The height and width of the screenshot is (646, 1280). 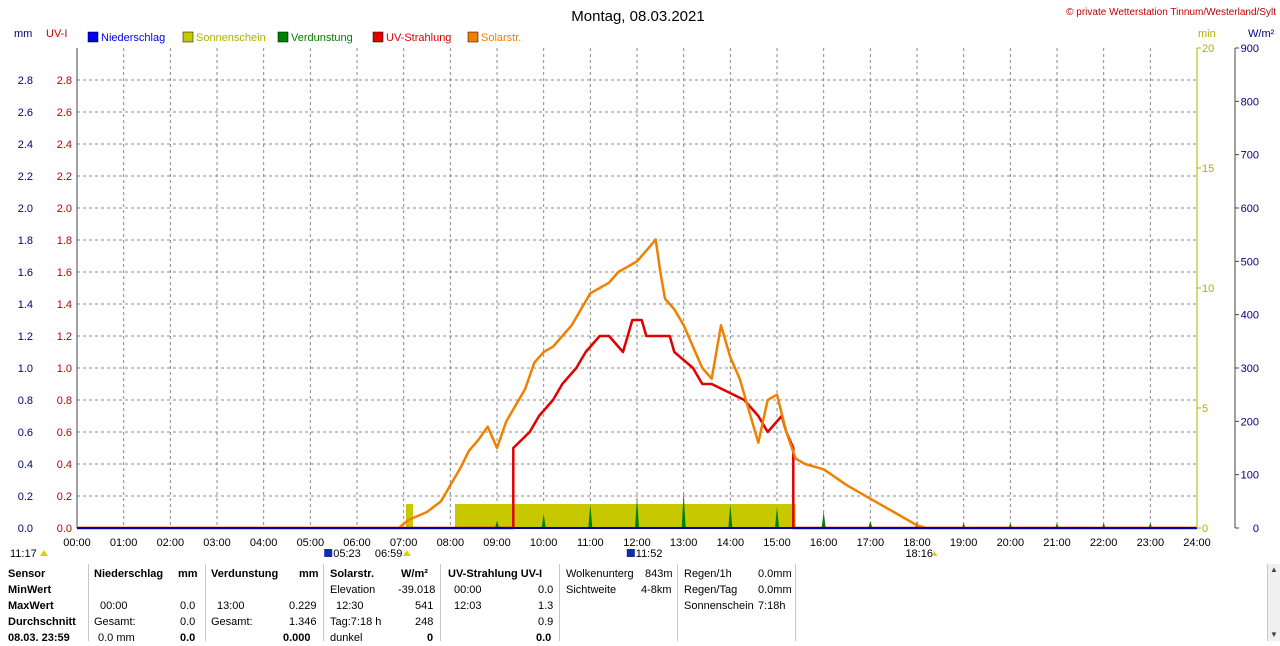 I want to click on niederschlag-last-total: 0.0, so click(x=188, y=638).